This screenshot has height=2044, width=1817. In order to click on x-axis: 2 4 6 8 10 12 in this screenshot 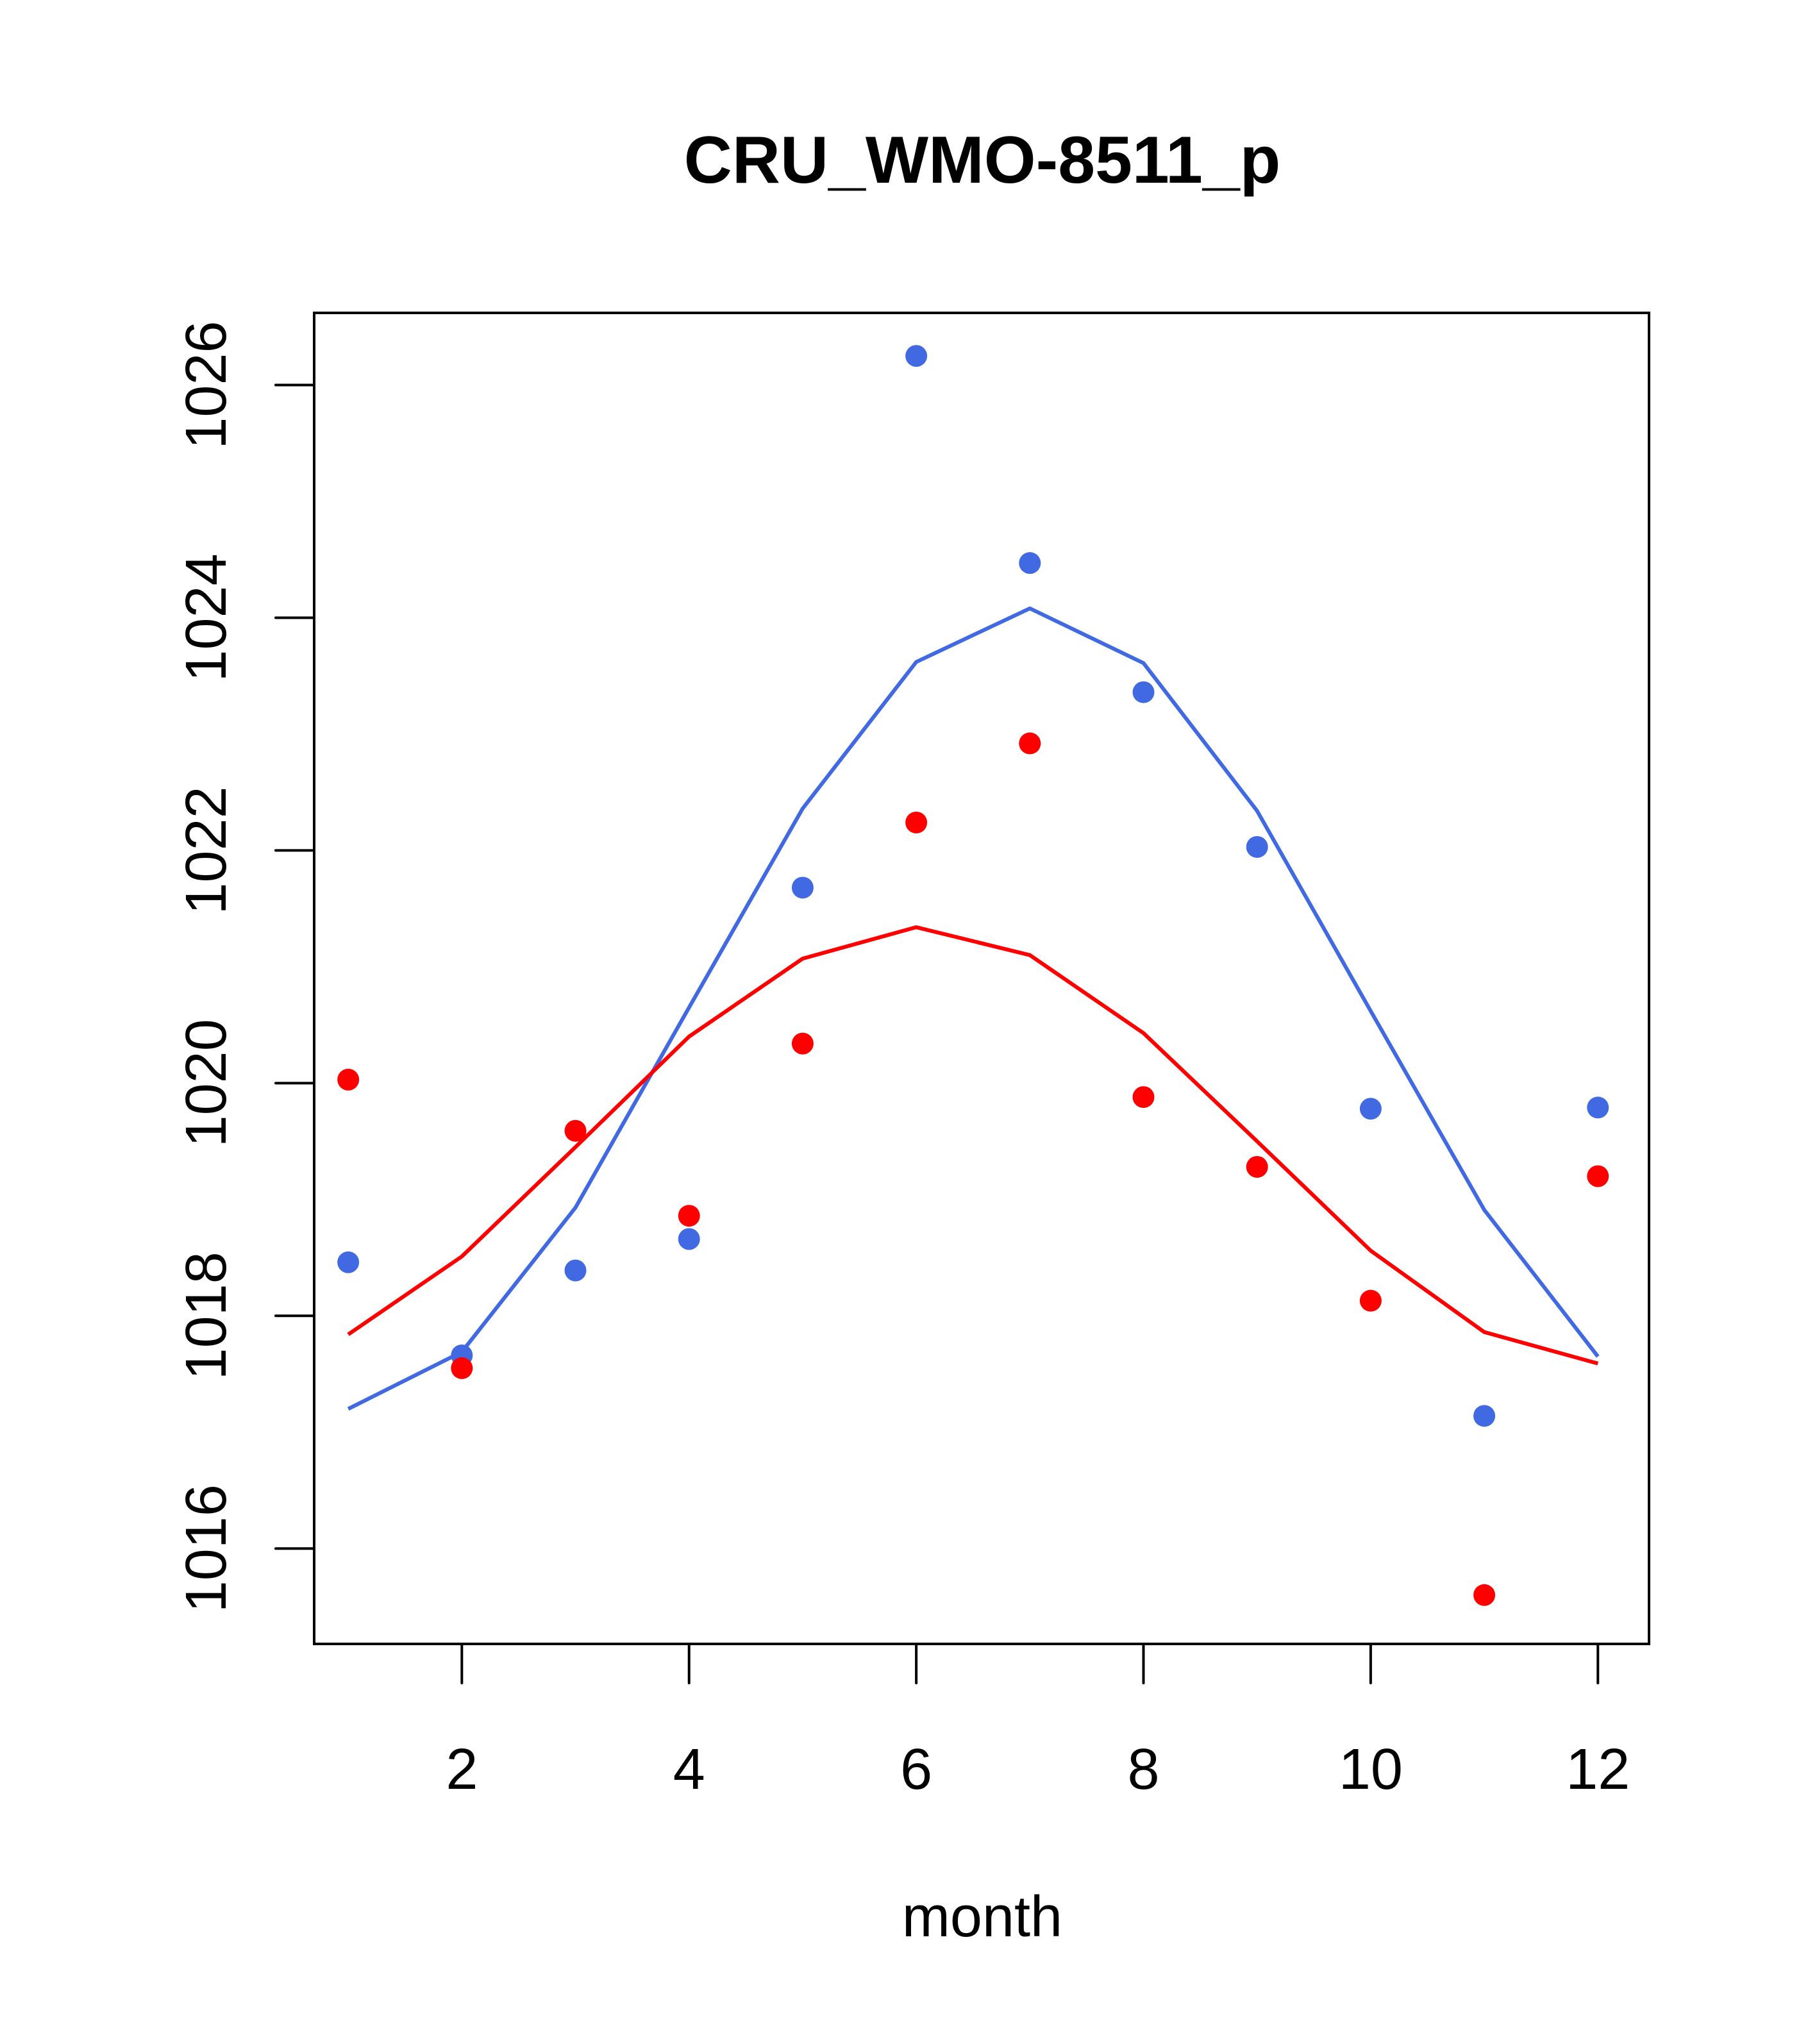, I will do `click(1038, 1722)`.